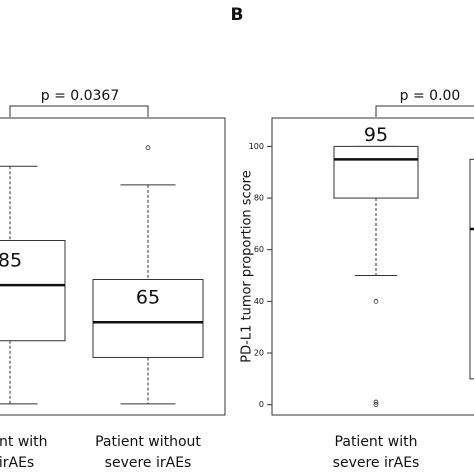  Describe the element at coordinates (259, 249) in the screenshot. I see `y-tick-label: 60` at that location.